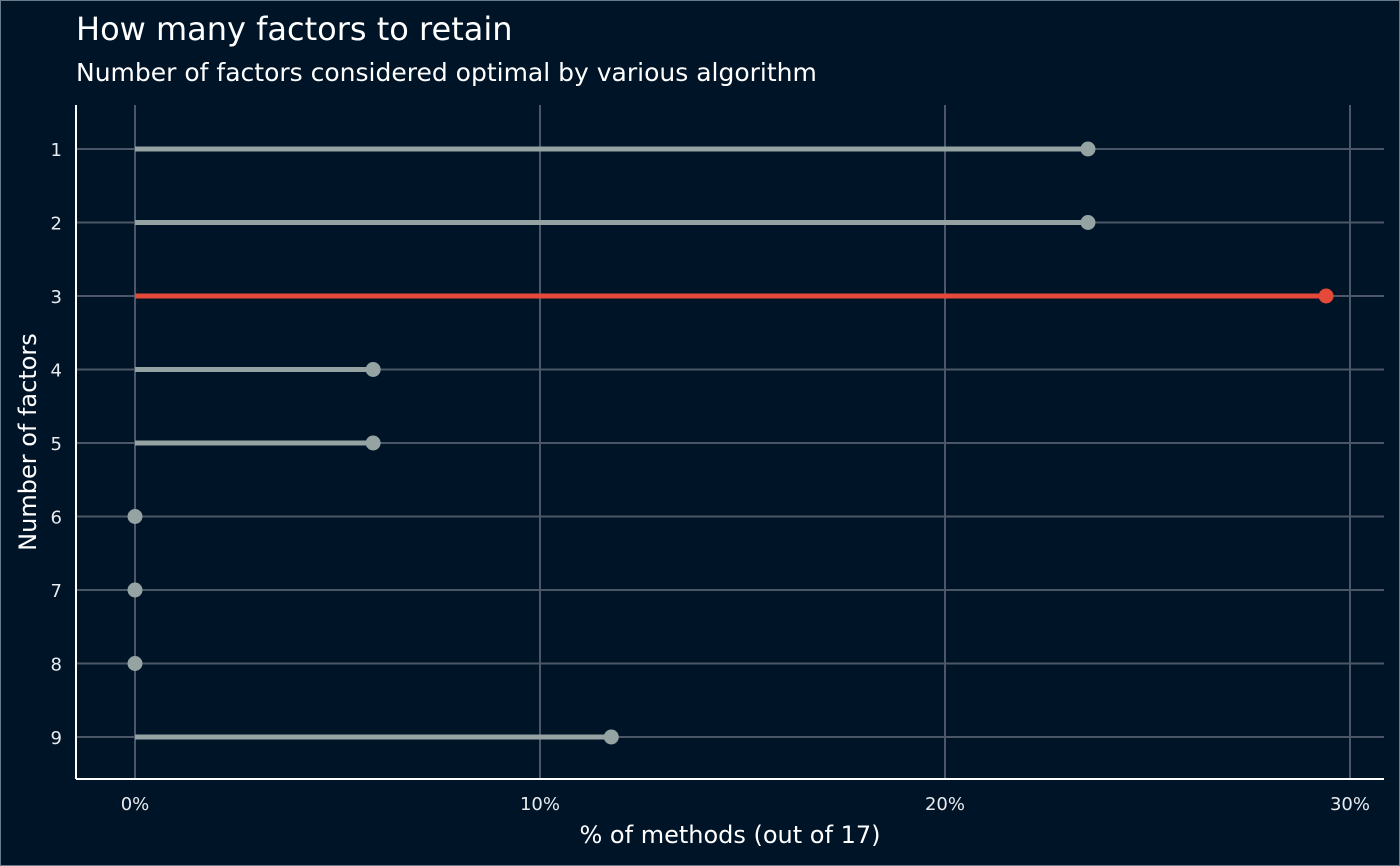  Describe the element at coordinates (56, 150) in the screenshot. I see `y-tick-label: 1` at that location.